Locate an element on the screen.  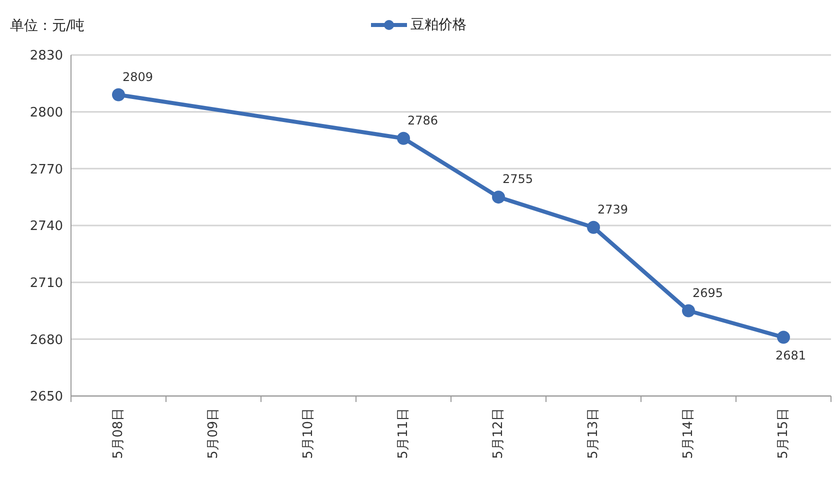
data-label: 2681 is located at coordinates (791, 355).